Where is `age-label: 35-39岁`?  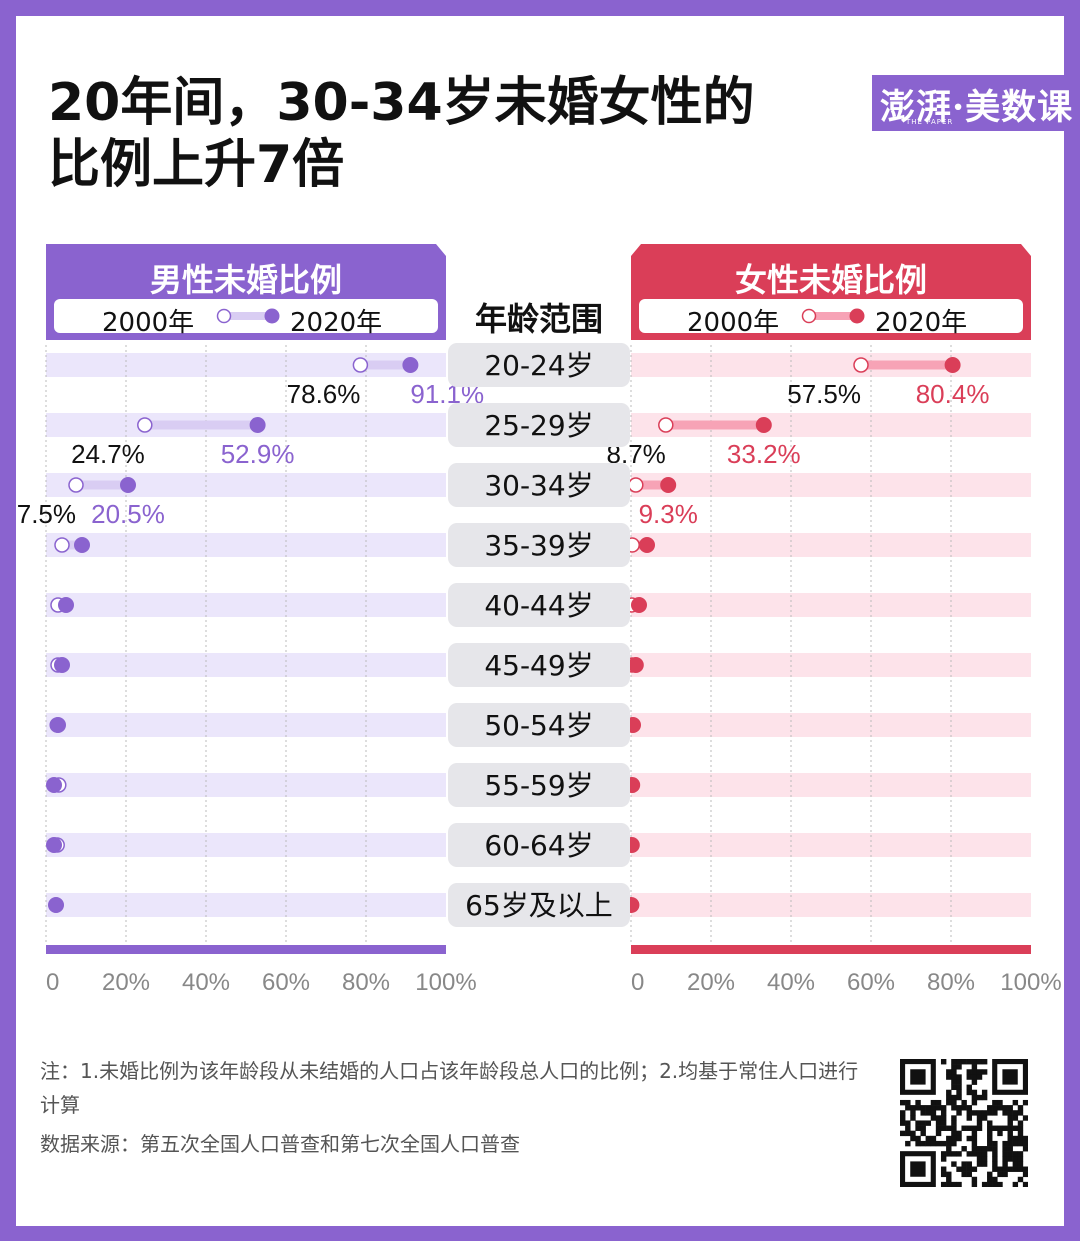
age-label: 35-39岁 is located at coordinates (538, 545).